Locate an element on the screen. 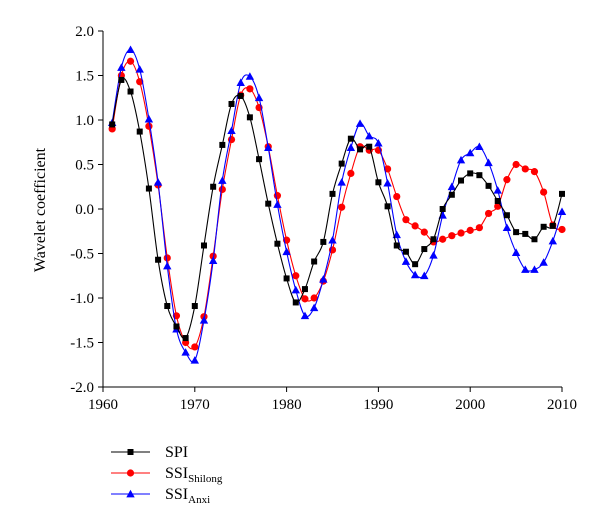 The width and height of the screenshot is (600, 531). legend-marker is located at coordinates (130, 473).